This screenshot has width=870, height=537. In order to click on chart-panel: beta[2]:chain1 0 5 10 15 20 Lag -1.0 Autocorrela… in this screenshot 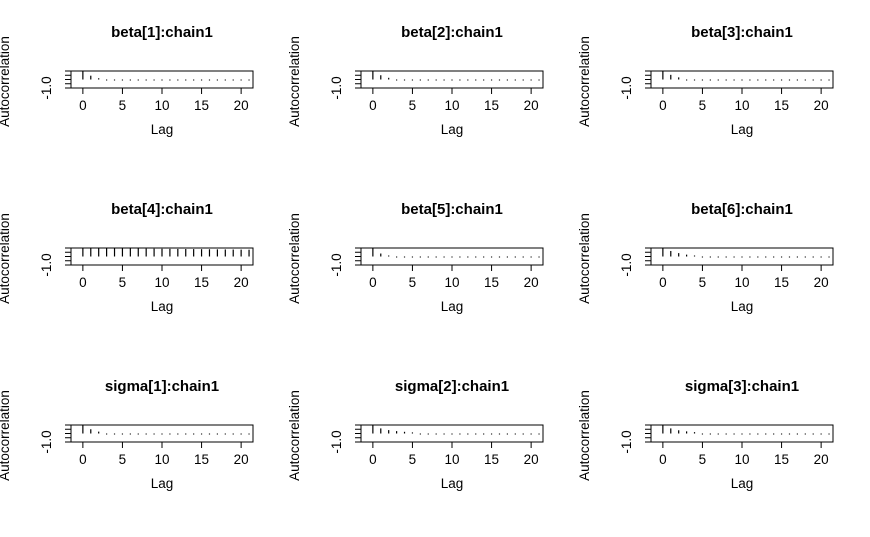, I will do `click(415, 80)`.